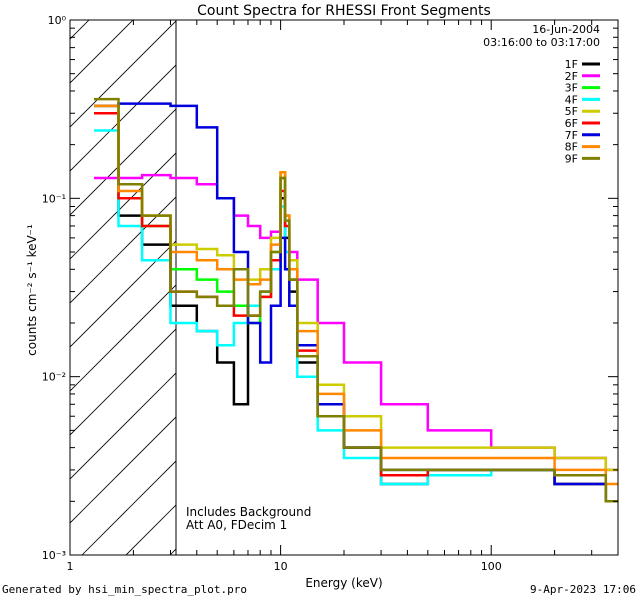 Image resolution: width=640 pixels, height=600 pixels. What do you see at coordinates (571, 135) in the screenshot?
I see `legend-label-7F: 7F` at bounding box center [571, 135].